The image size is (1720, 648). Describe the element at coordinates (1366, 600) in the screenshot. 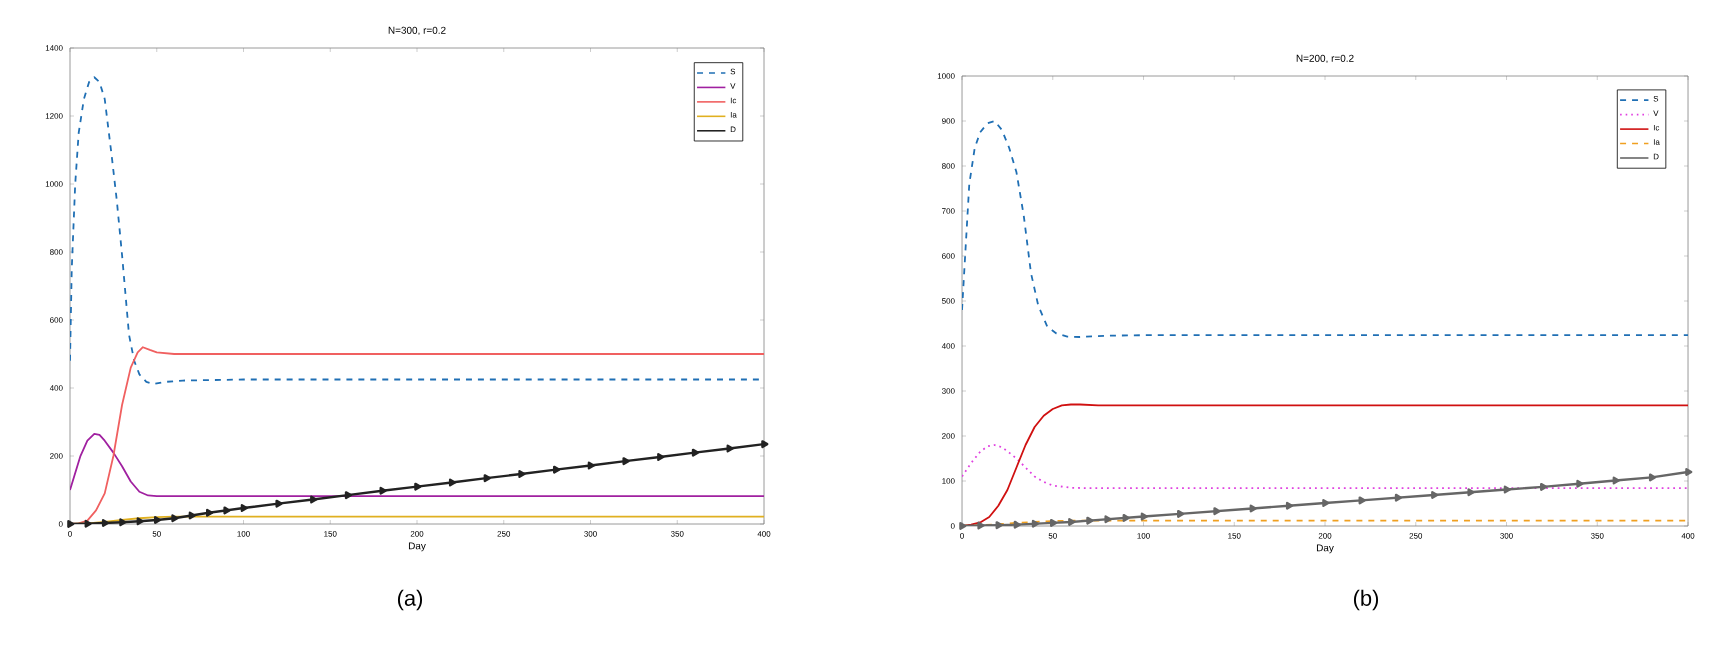

I see `text: (b)` at that location.